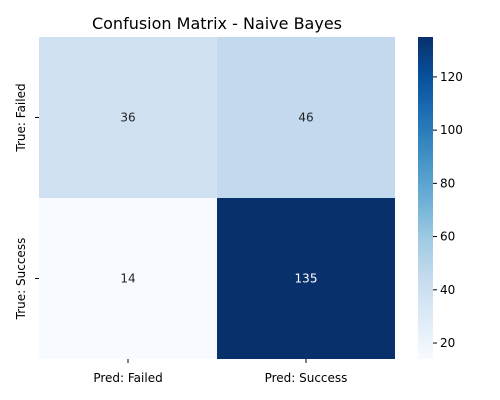 The image size is (500, 400). What do you see at coordinates (21, 117) in the screenshot?
I see `y-tick-label: True: Failed` at bounding box center [21, 117].